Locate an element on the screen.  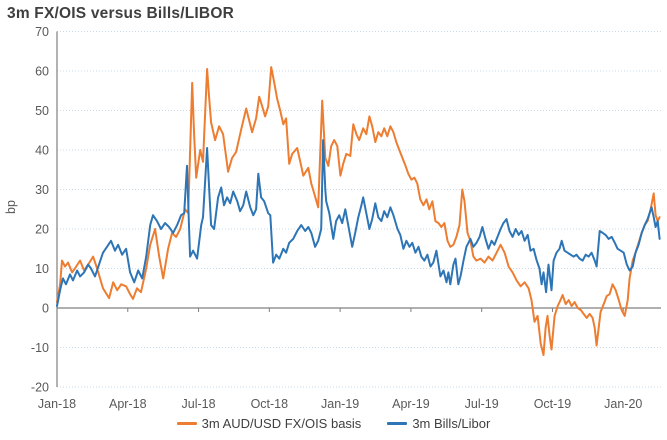
y-tick-label-60: 60 is located at coordinates (42, 72).